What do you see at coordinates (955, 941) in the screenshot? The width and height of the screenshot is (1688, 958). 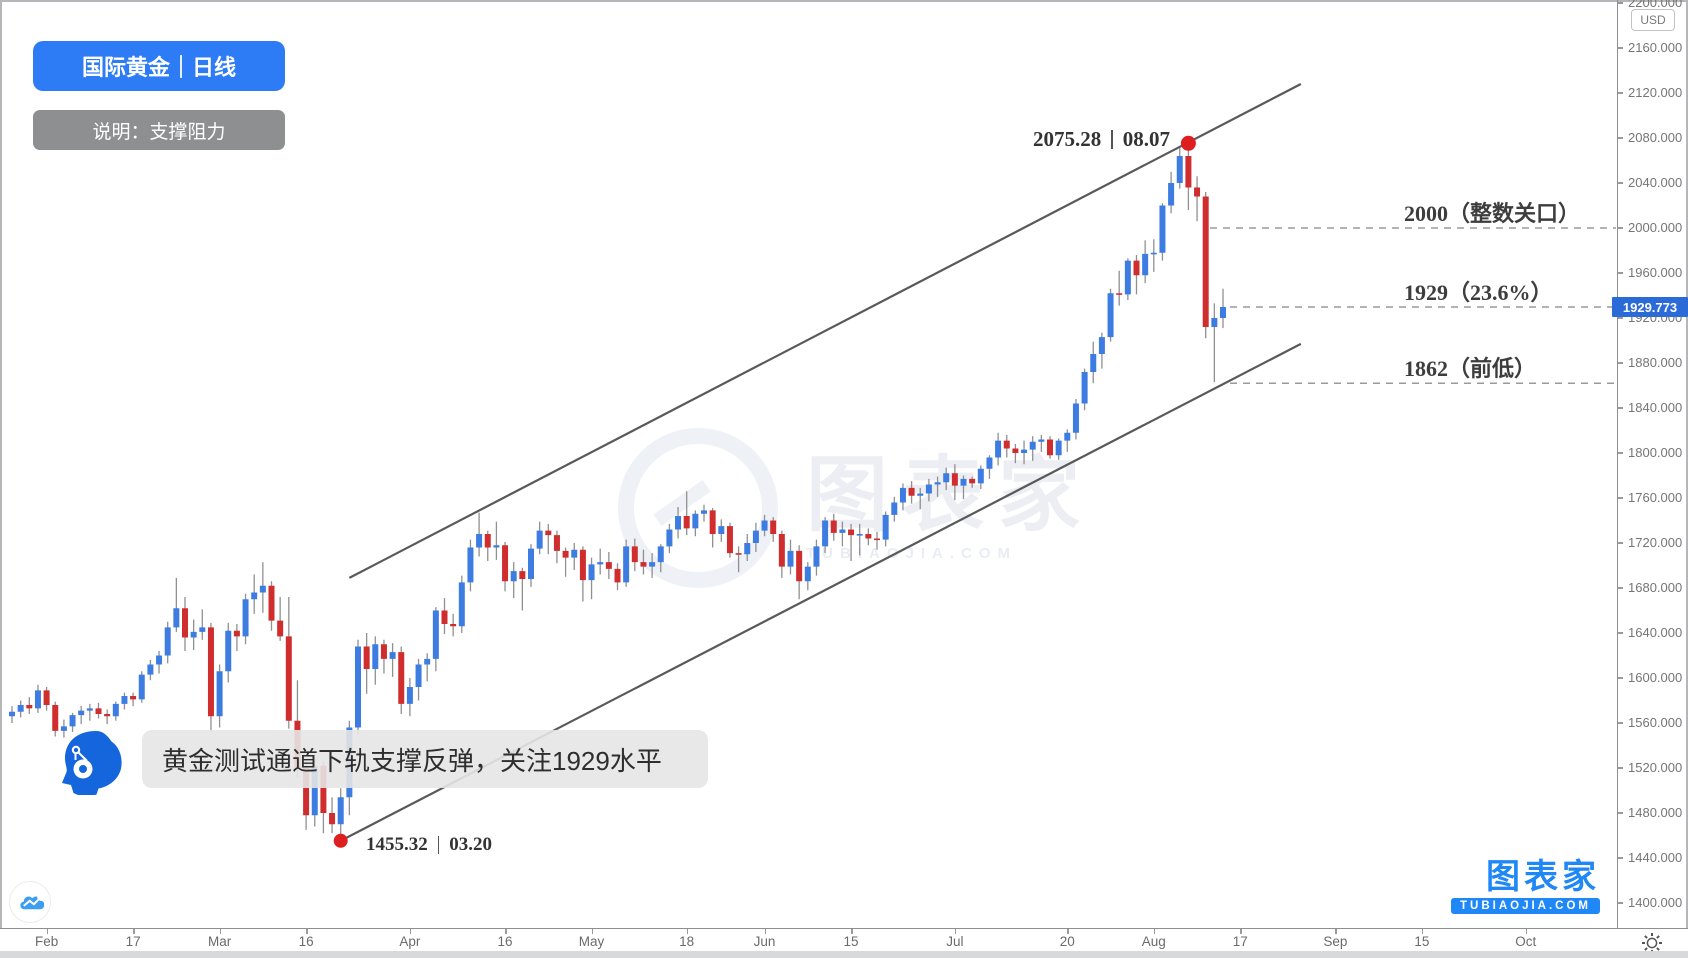 I see `time-axis-label: Jul` at bounding box center [955, 941].